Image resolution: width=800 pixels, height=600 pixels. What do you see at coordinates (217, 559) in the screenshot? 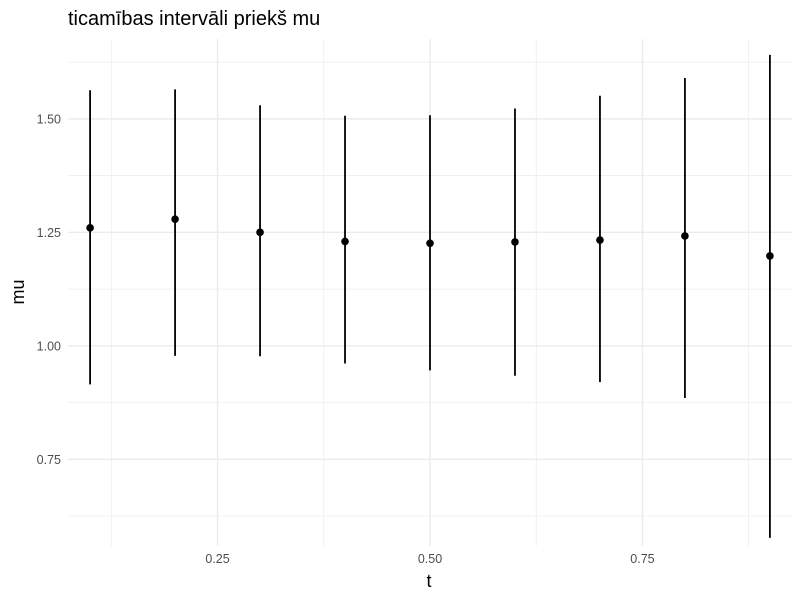
I see `x-tick-label: 0.25` at bounding box center [217, 559].